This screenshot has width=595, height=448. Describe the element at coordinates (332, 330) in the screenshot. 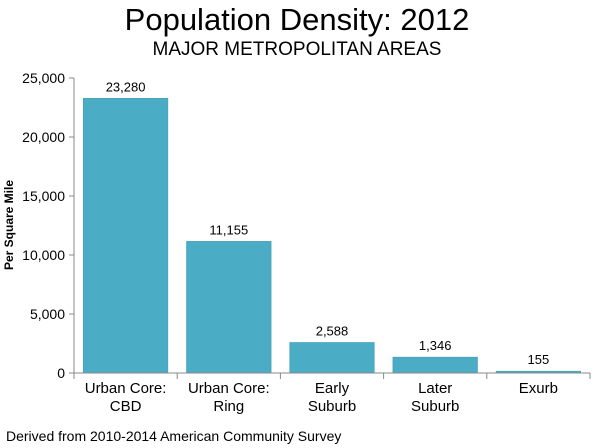

I see `data-label: 2,588` at that location.